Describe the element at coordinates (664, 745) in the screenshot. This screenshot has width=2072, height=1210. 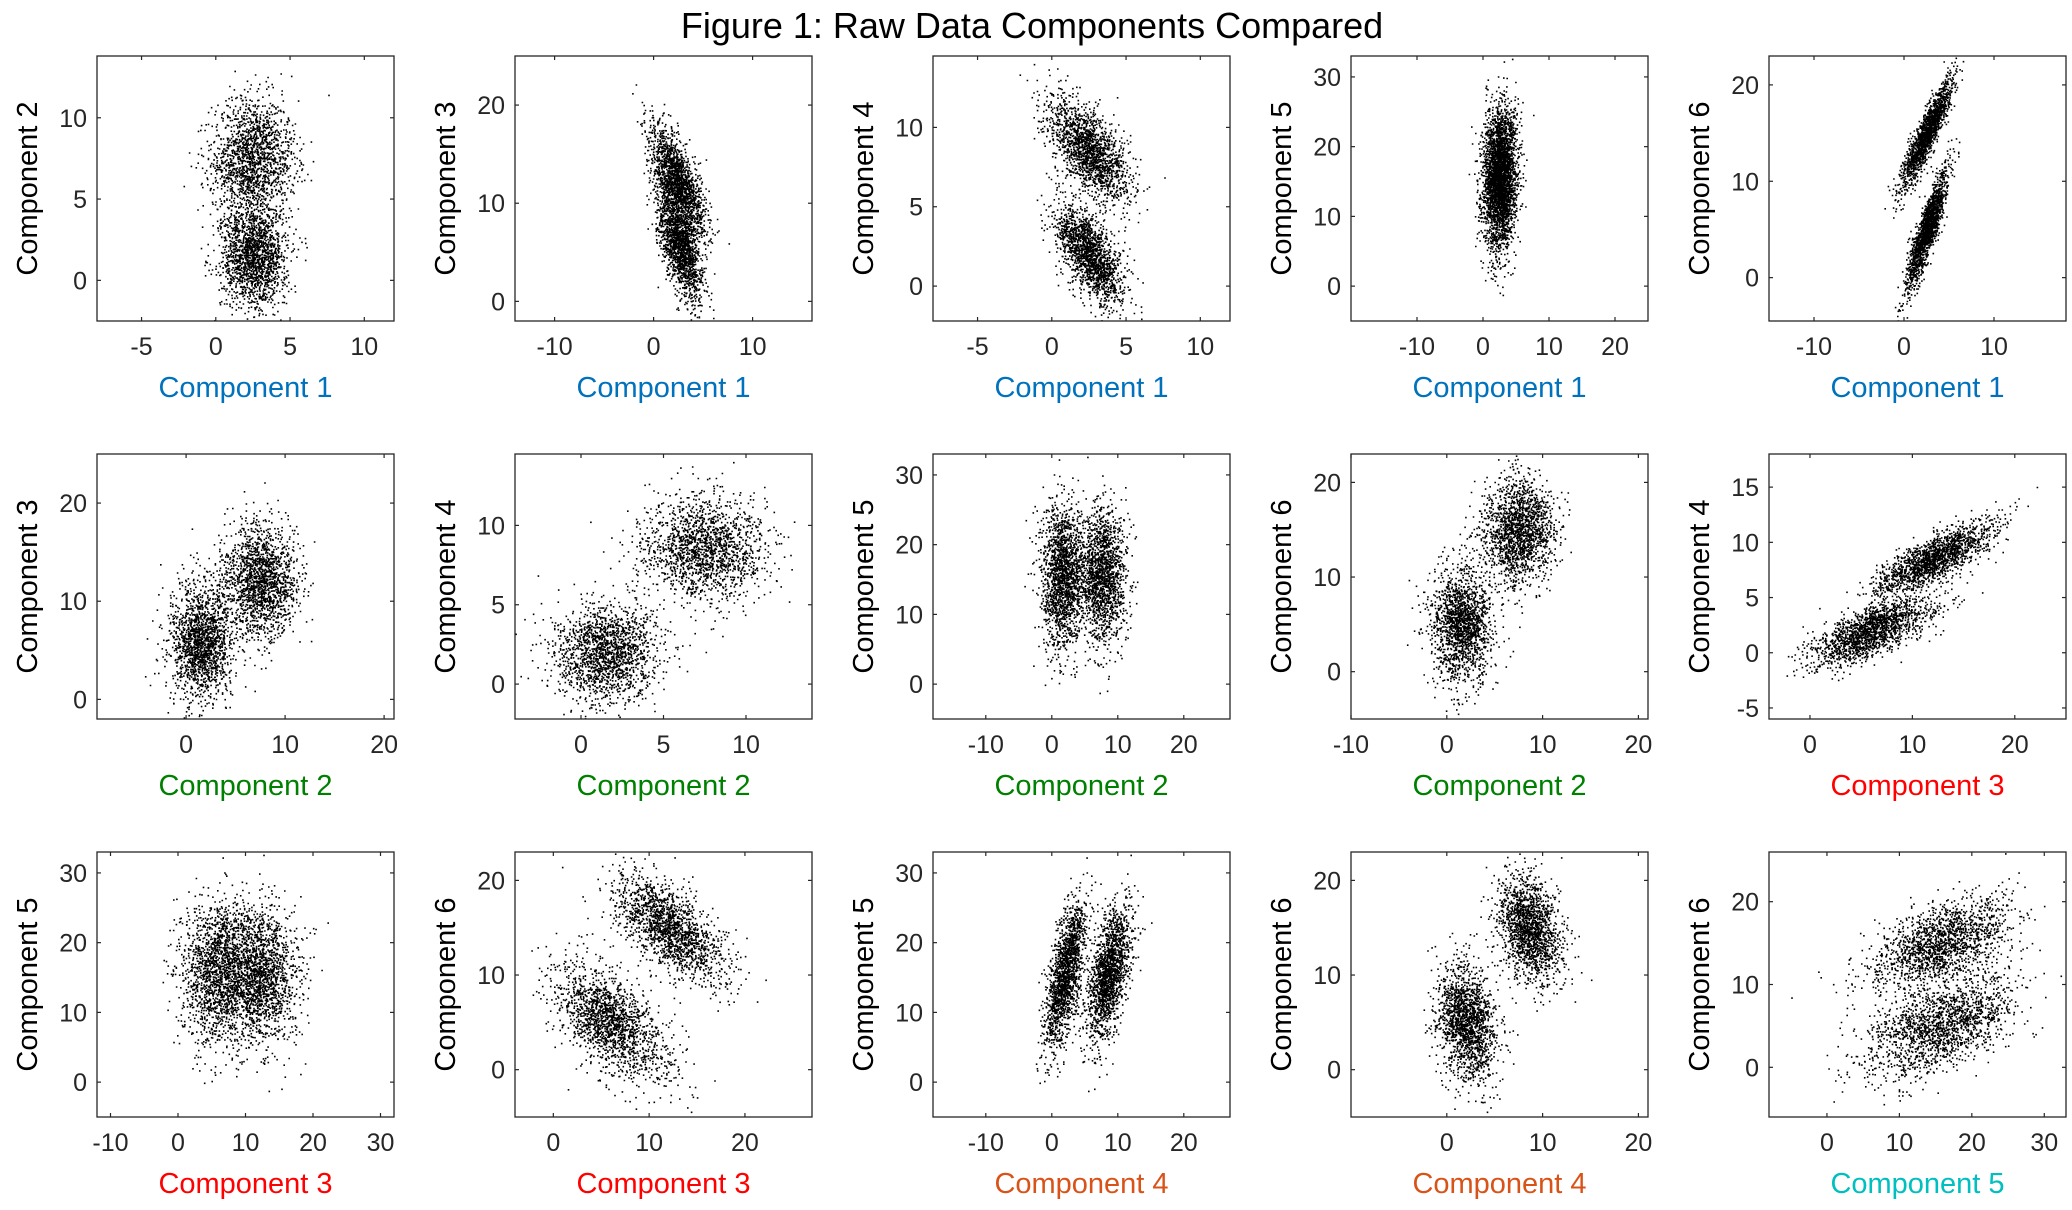
I see `x-tick-label: 5` at that location.